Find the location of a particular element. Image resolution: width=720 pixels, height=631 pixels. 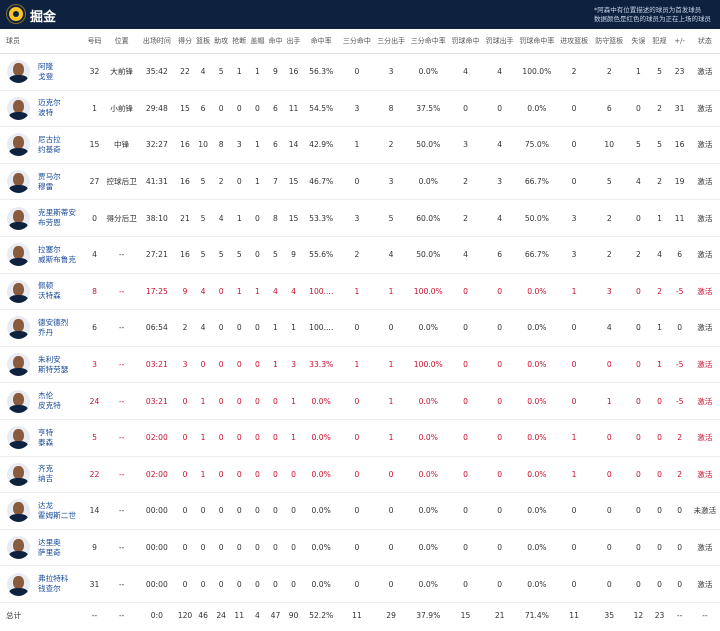

player-cell: 达里奥 萨里奇 is located at coordinates (42, 548).